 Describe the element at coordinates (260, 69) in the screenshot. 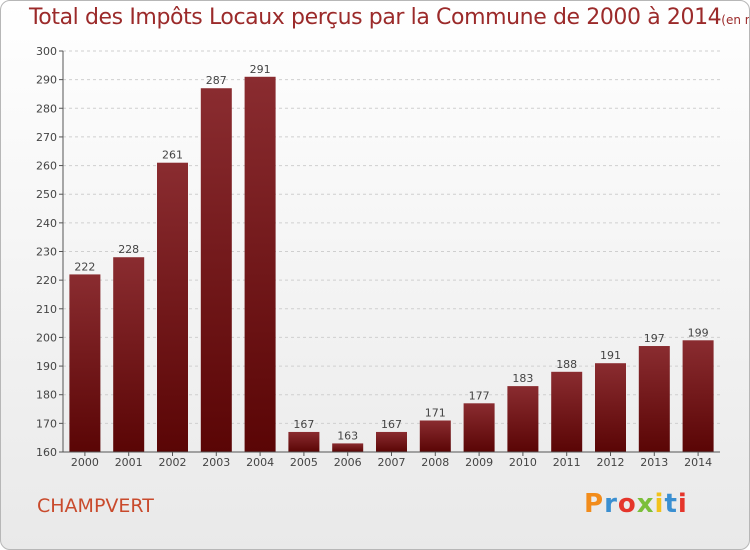

I see `data-label: 291` at that location.